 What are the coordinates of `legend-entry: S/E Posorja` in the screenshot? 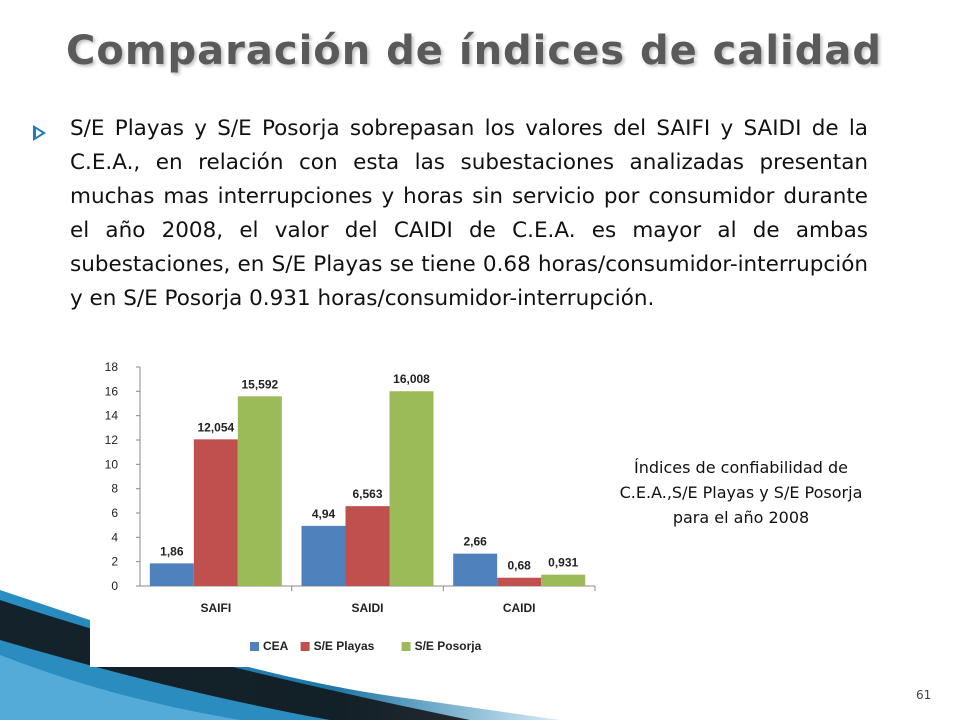 It's located at (448, 646).